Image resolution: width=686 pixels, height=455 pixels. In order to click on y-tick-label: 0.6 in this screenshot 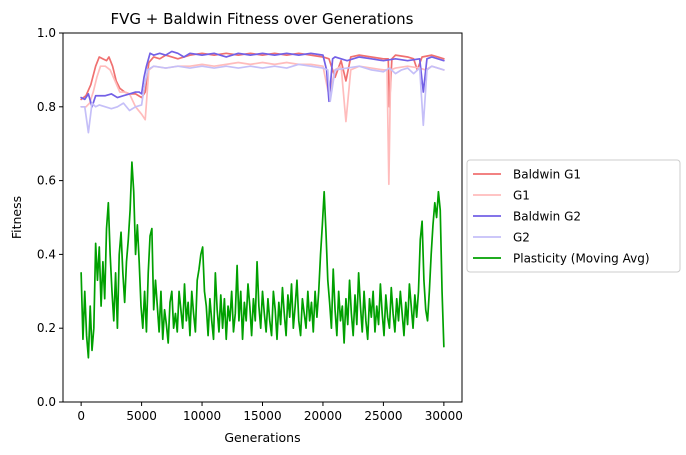, I will do `click(46, 181)`.